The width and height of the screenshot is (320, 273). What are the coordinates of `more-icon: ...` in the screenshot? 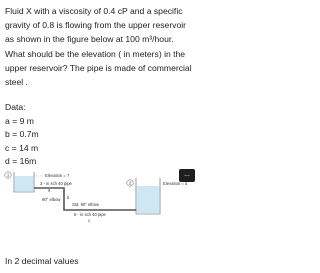 It's located at (187, 174).